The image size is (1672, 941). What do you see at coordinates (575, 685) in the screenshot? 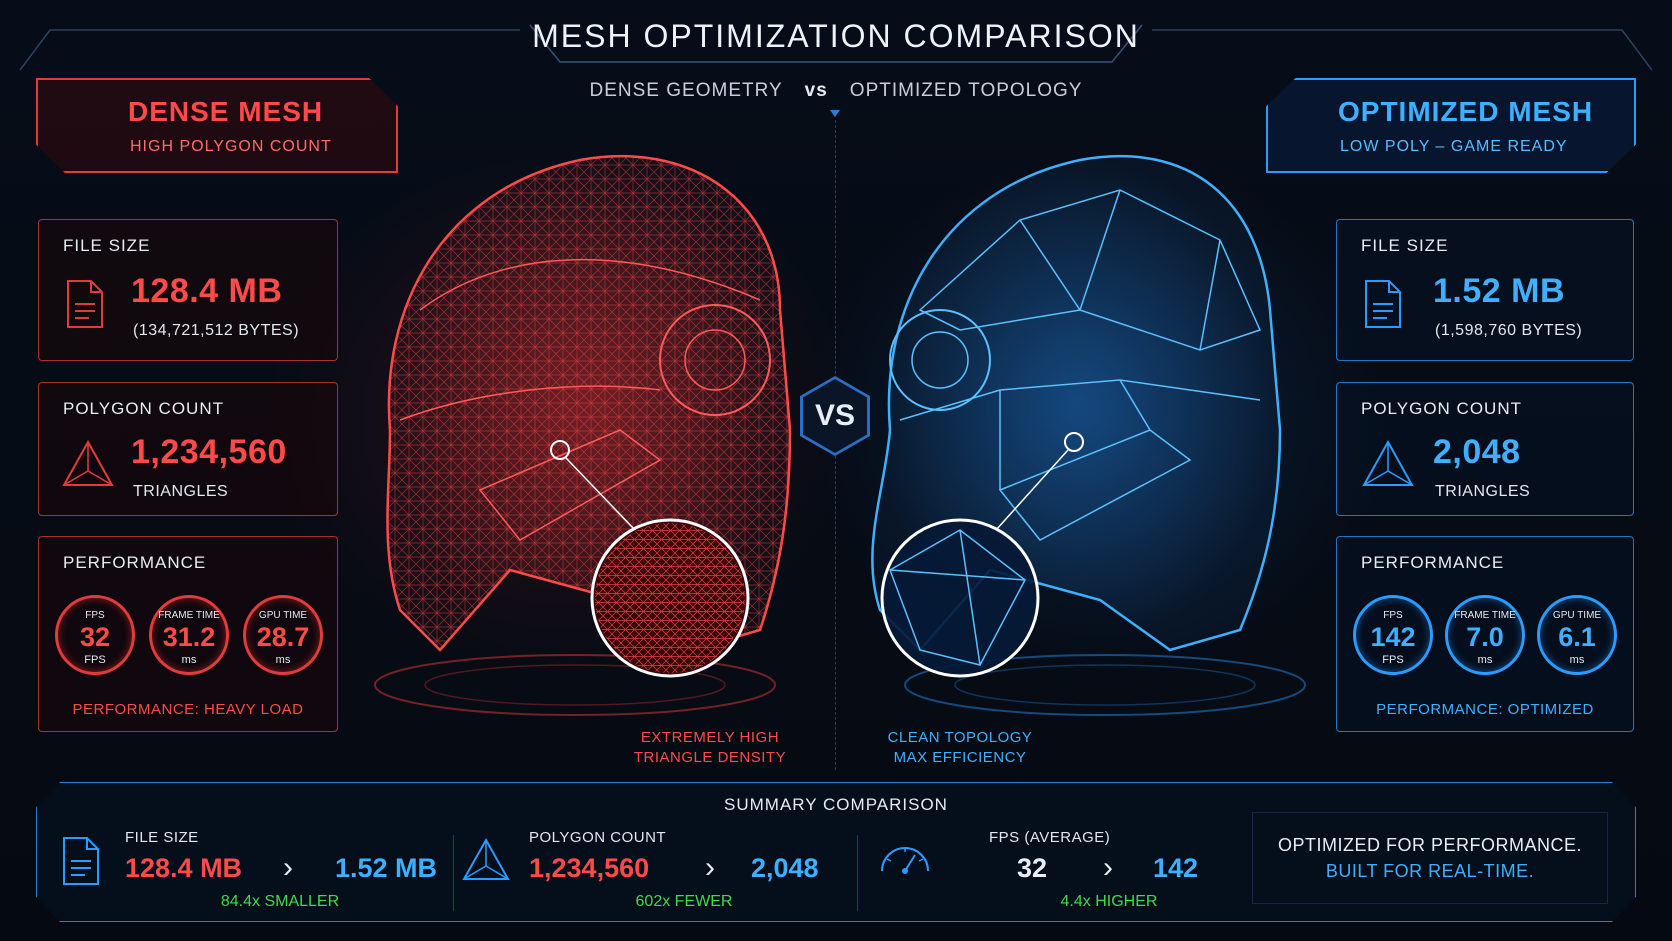
I see `red-base-ring` at bounding box center [575, 685].